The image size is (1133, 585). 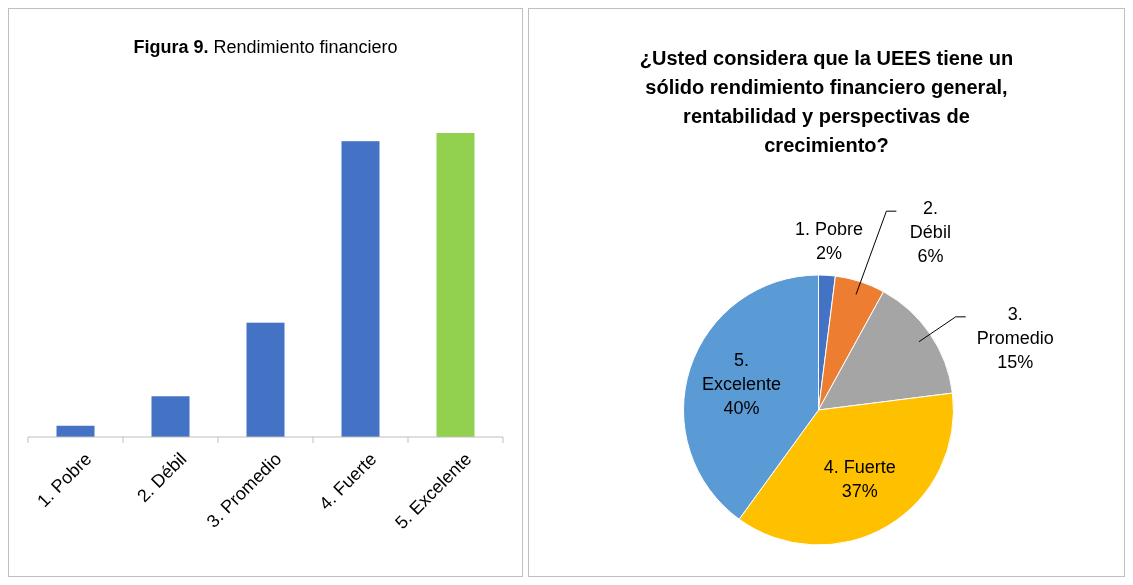 What do you see at coordinates (1015, 361) in the screenshot?
I see `data-label: 15%` at bounding box center [1015, 361].